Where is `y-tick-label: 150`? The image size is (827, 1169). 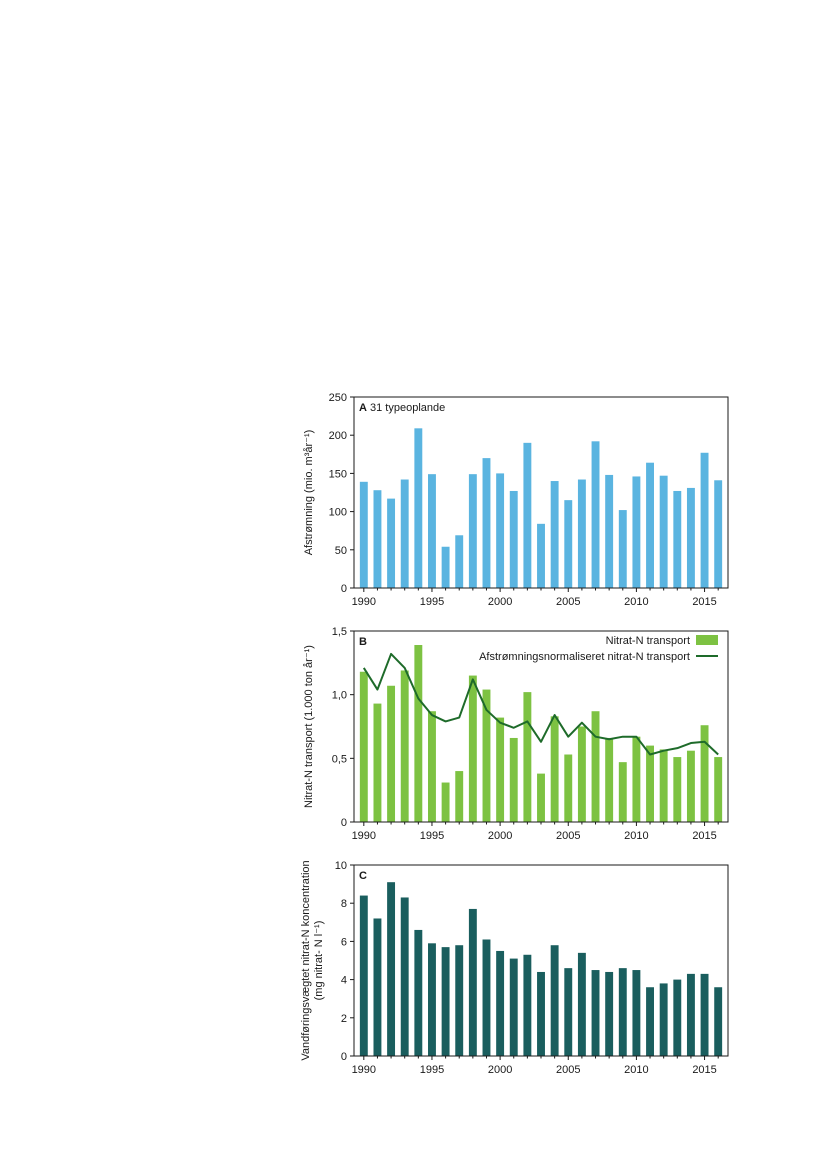 y-tick-label: 150 is located at coordinates (338, 474).